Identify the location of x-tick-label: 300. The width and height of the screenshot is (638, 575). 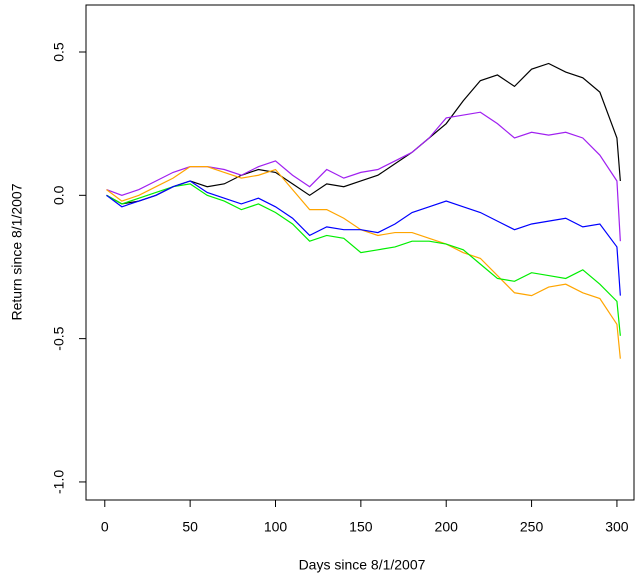
(617, 527).